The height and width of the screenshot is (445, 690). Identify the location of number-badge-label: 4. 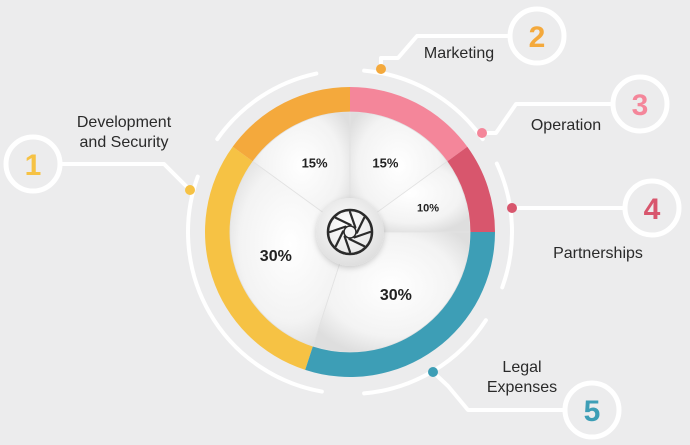
(652, 209).